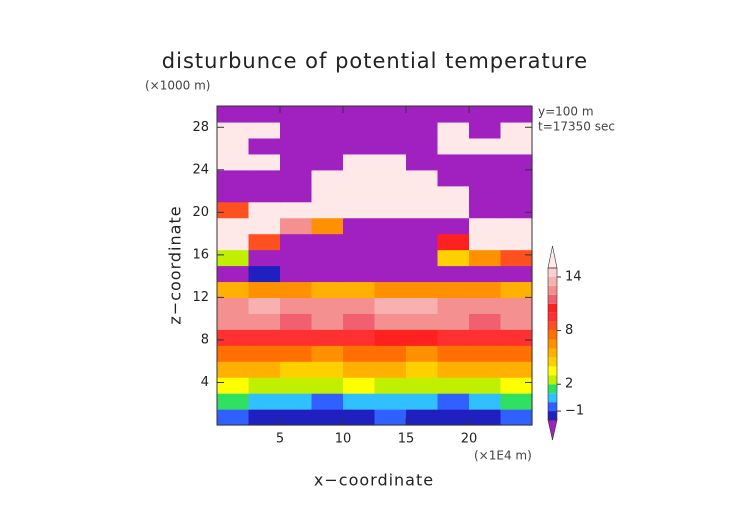  Describe the element at coordinates (205, 339) in the screenshot. I see `y-tick-label: 8` at that location.